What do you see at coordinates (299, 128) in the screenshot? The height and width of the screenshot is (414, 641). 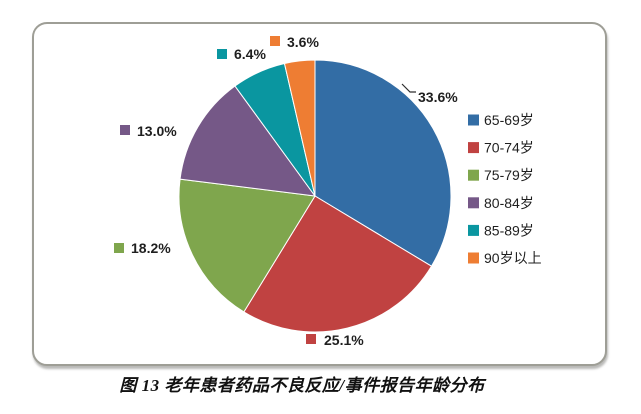 I see `pie-slice-90岁以上` at bounding box center [299, 128].